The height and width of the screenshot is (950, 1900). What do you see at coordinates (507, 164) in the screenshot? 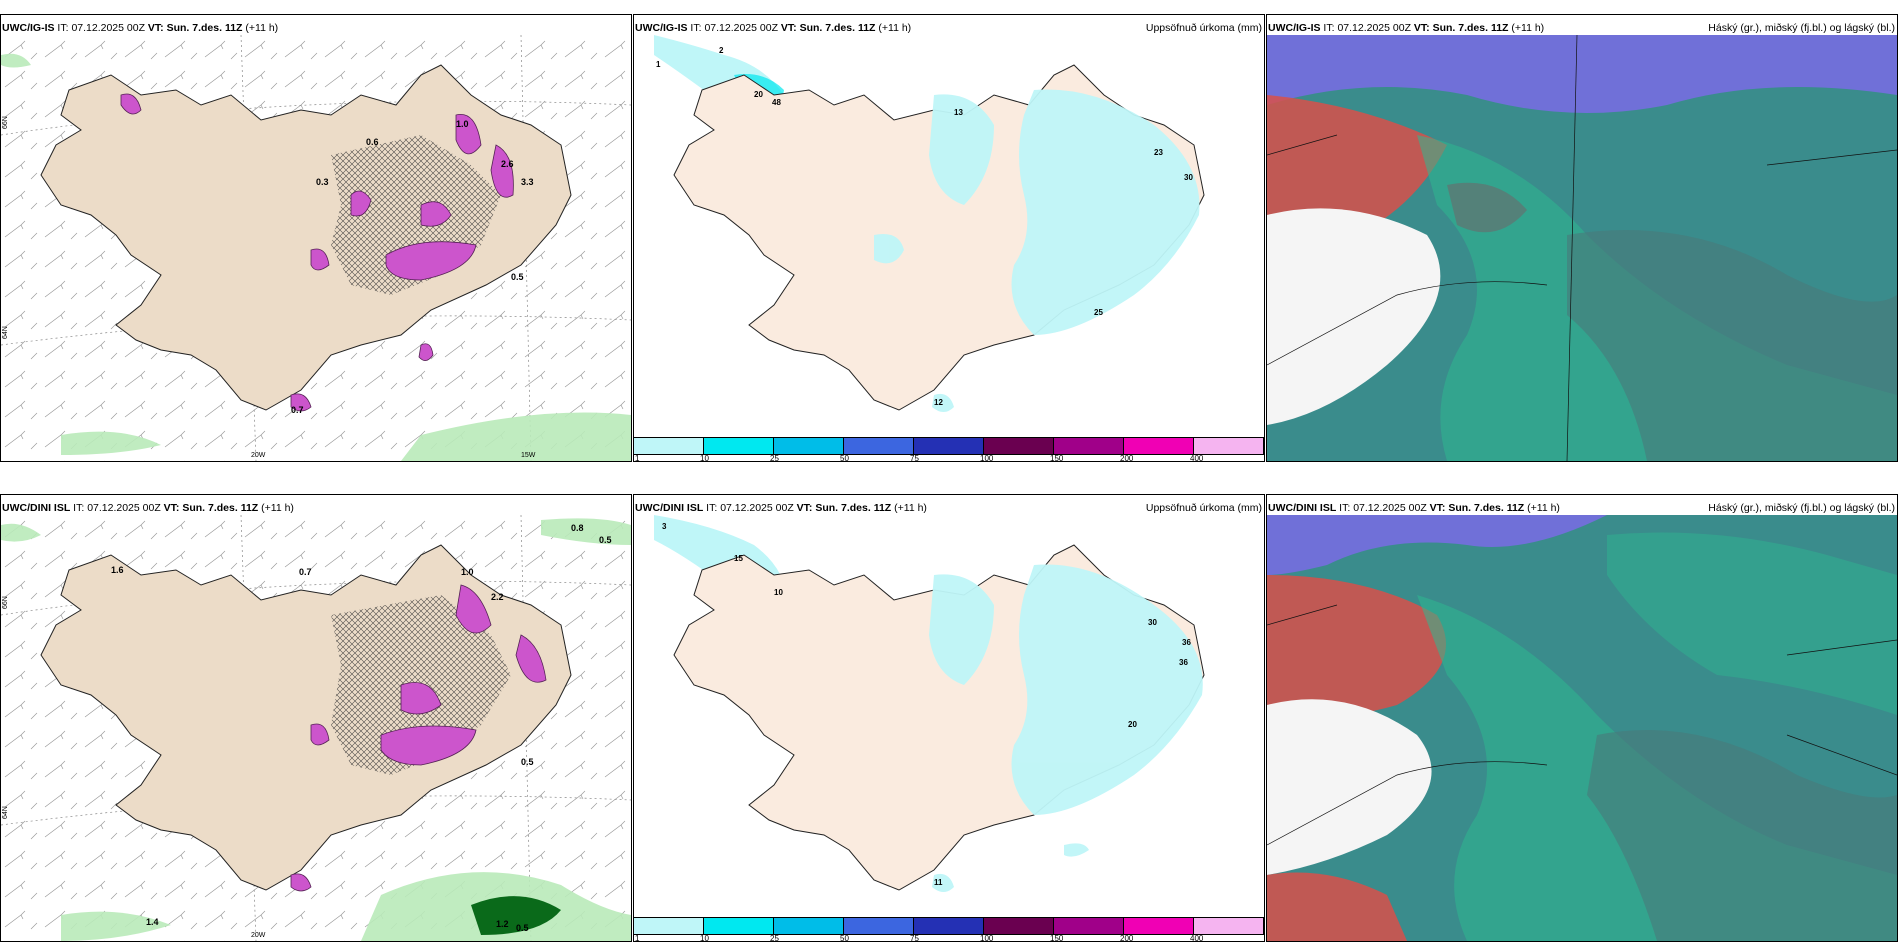
I see `wind-value: 2.6` at bounding box center [507, 164].